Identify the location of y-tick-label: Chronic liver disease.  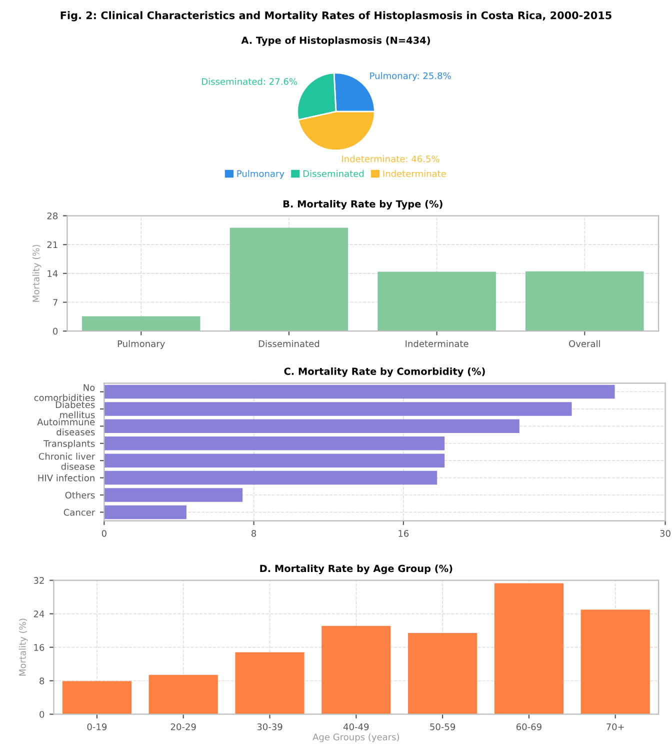
(67, 461).